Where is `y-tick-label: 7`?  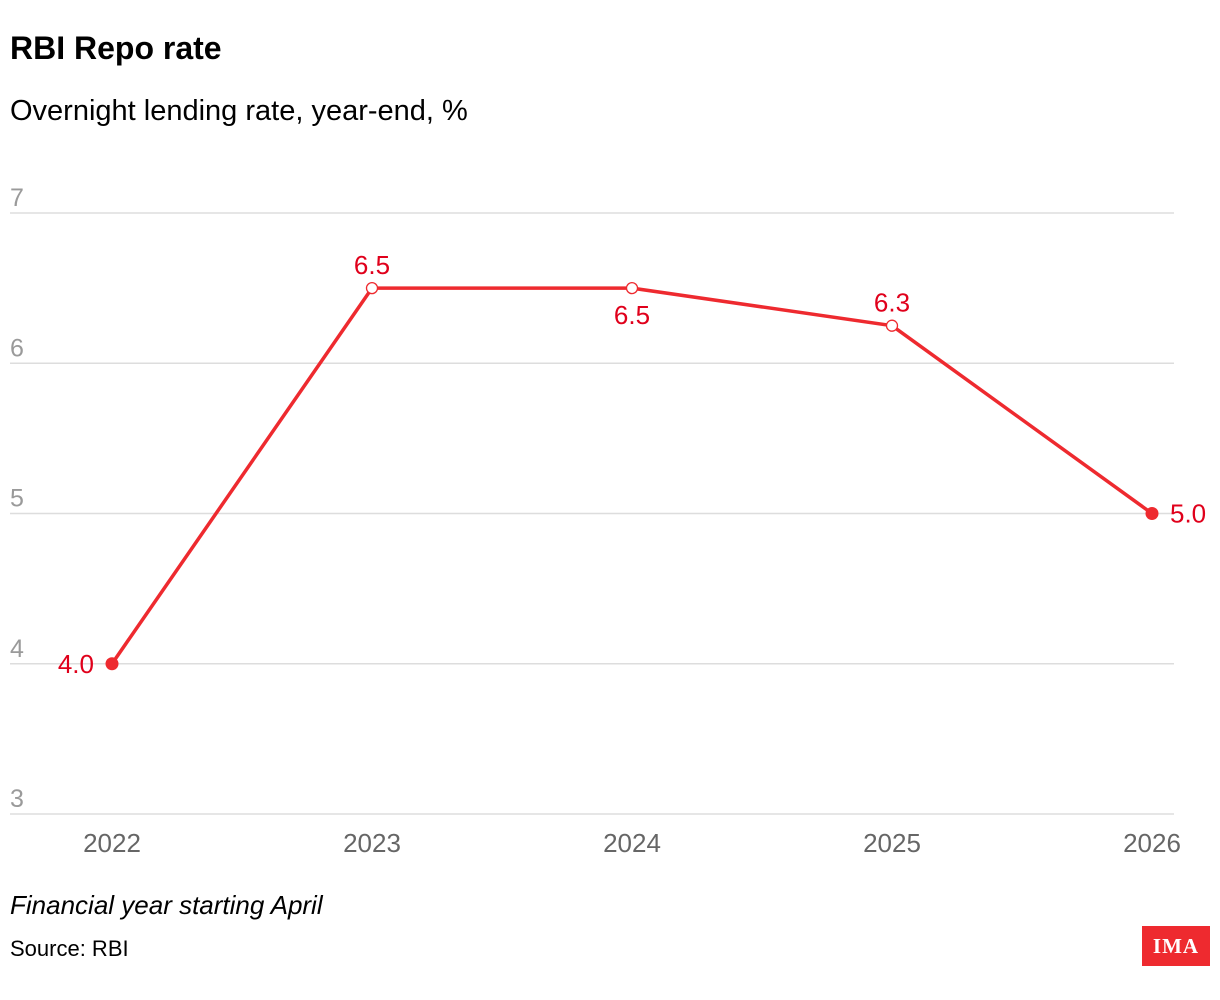 y-tick-label: 7 is located at coordinates (17, 198).